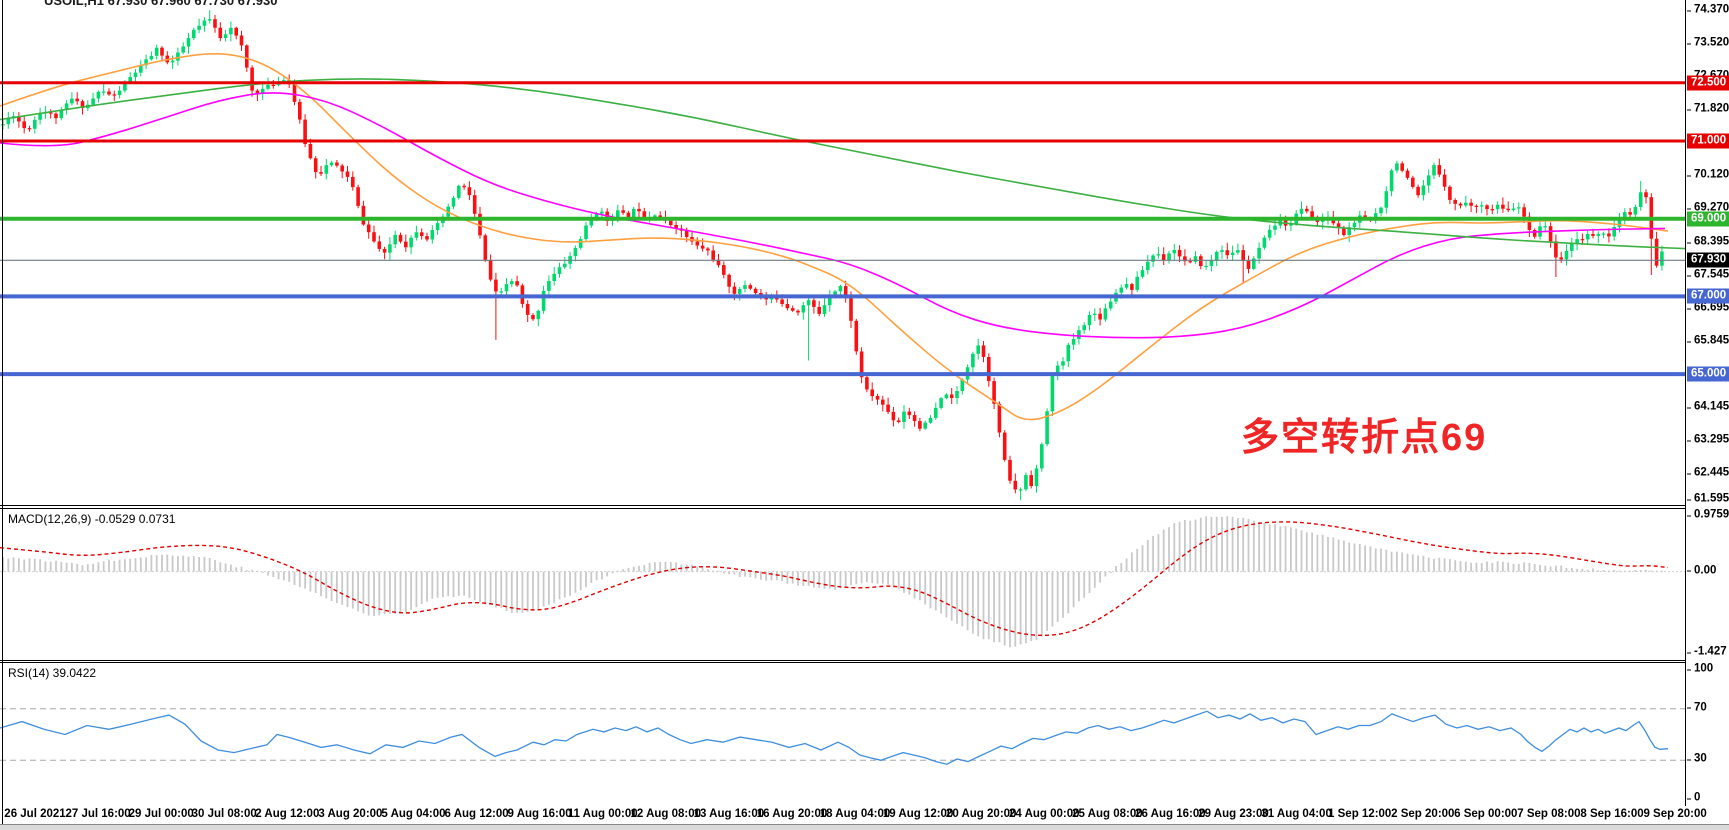  Describe the element at coordinates (834, 737) in the screenshot. I see `rsi-line` at that location.